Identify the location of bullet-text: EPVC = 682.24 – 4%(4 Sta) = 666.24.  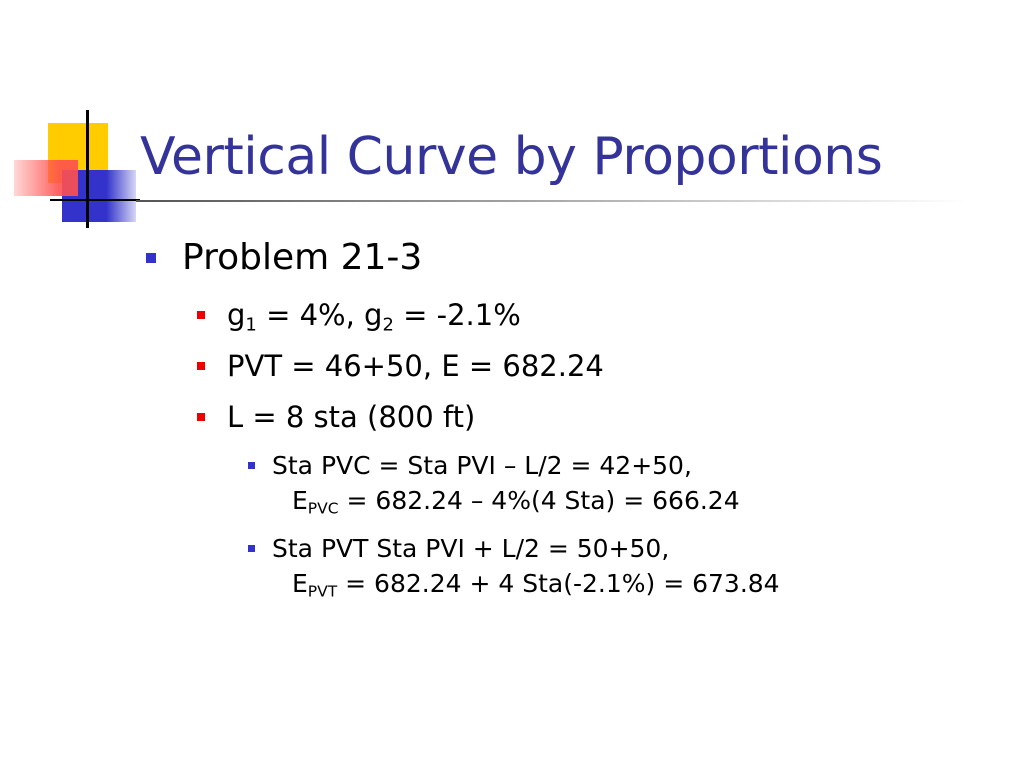
(516, 500).